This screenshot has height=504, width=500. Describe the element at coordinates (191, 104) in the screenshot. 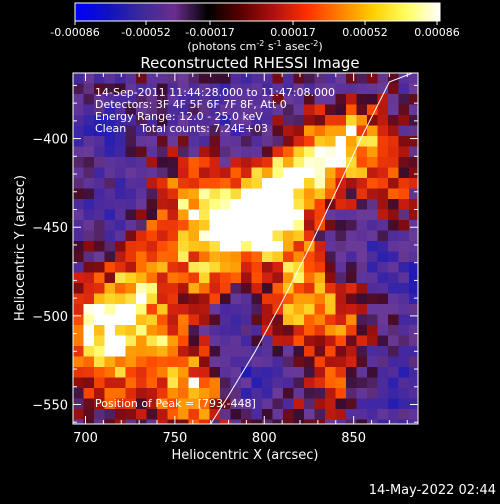

I see `info-line-detectors: Detectors: 3F 4F 5F 6F 7F 8F, Att 0` at that location.